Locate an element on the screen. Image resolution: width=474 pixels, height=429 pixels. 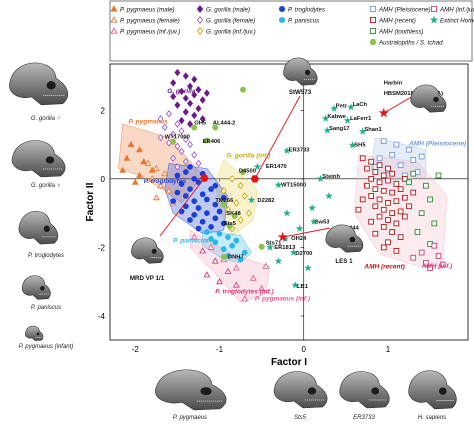
highlight-marker-hbsm2018-000018-a is located at coordinates (383, 112).